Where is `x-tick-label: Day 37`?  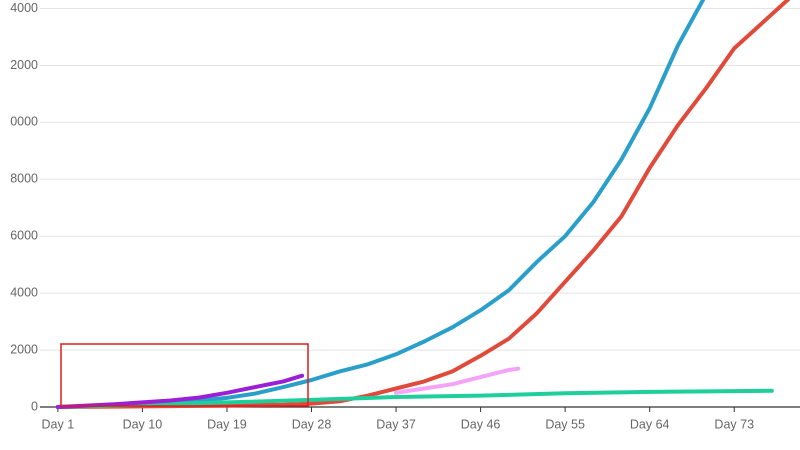 x-tick-label: Day 37 is located at coordinates (396, 424).